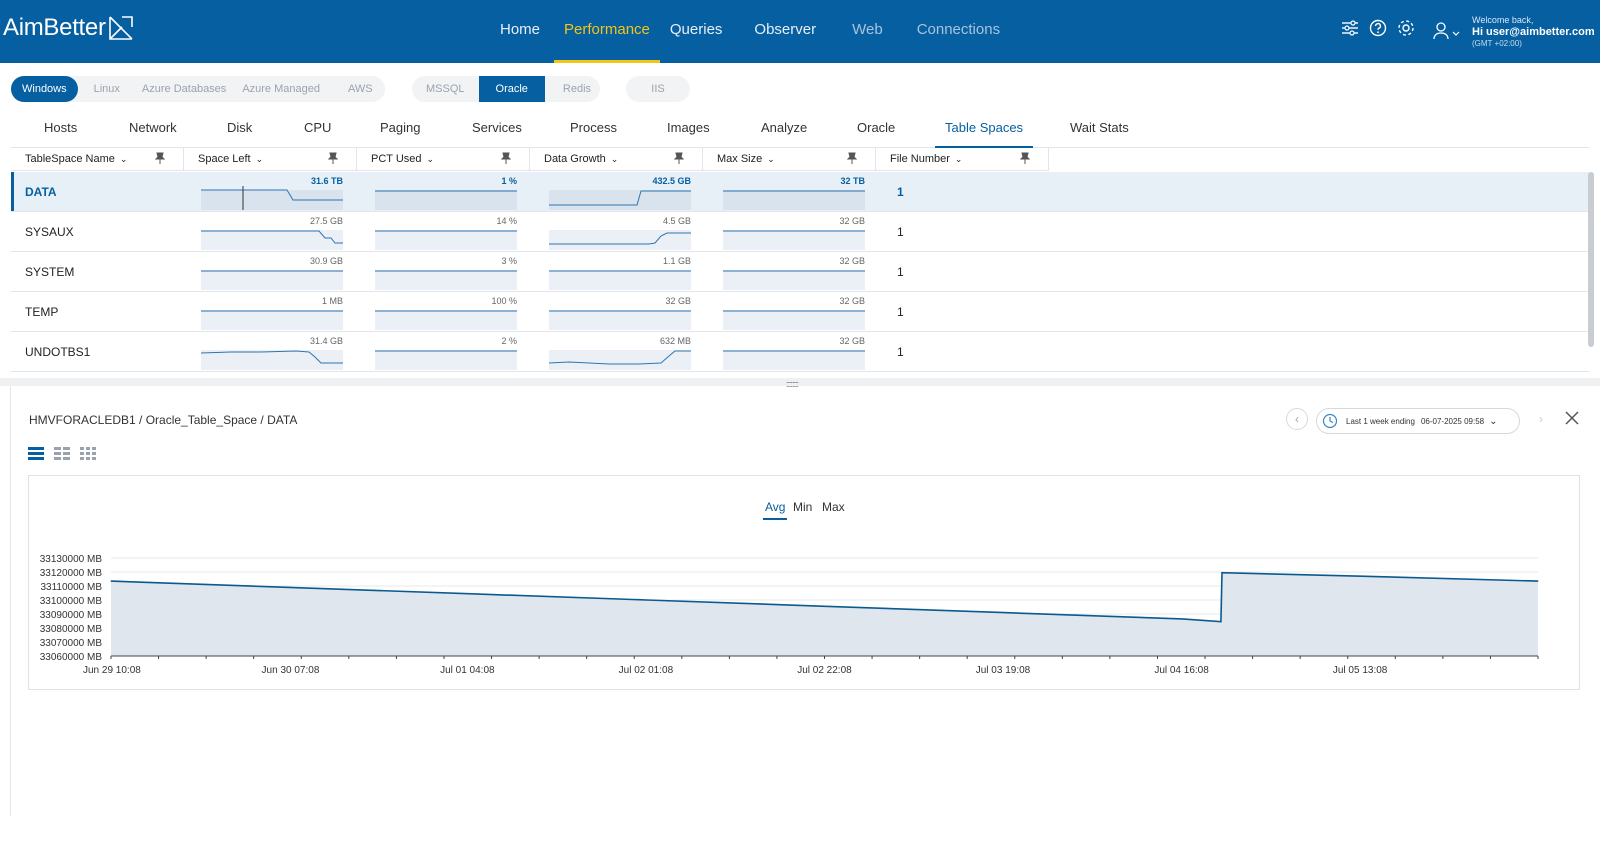  Describe the element at coordinates (520, 29) in the screenshot. I see `nav-home: Home` at that location.